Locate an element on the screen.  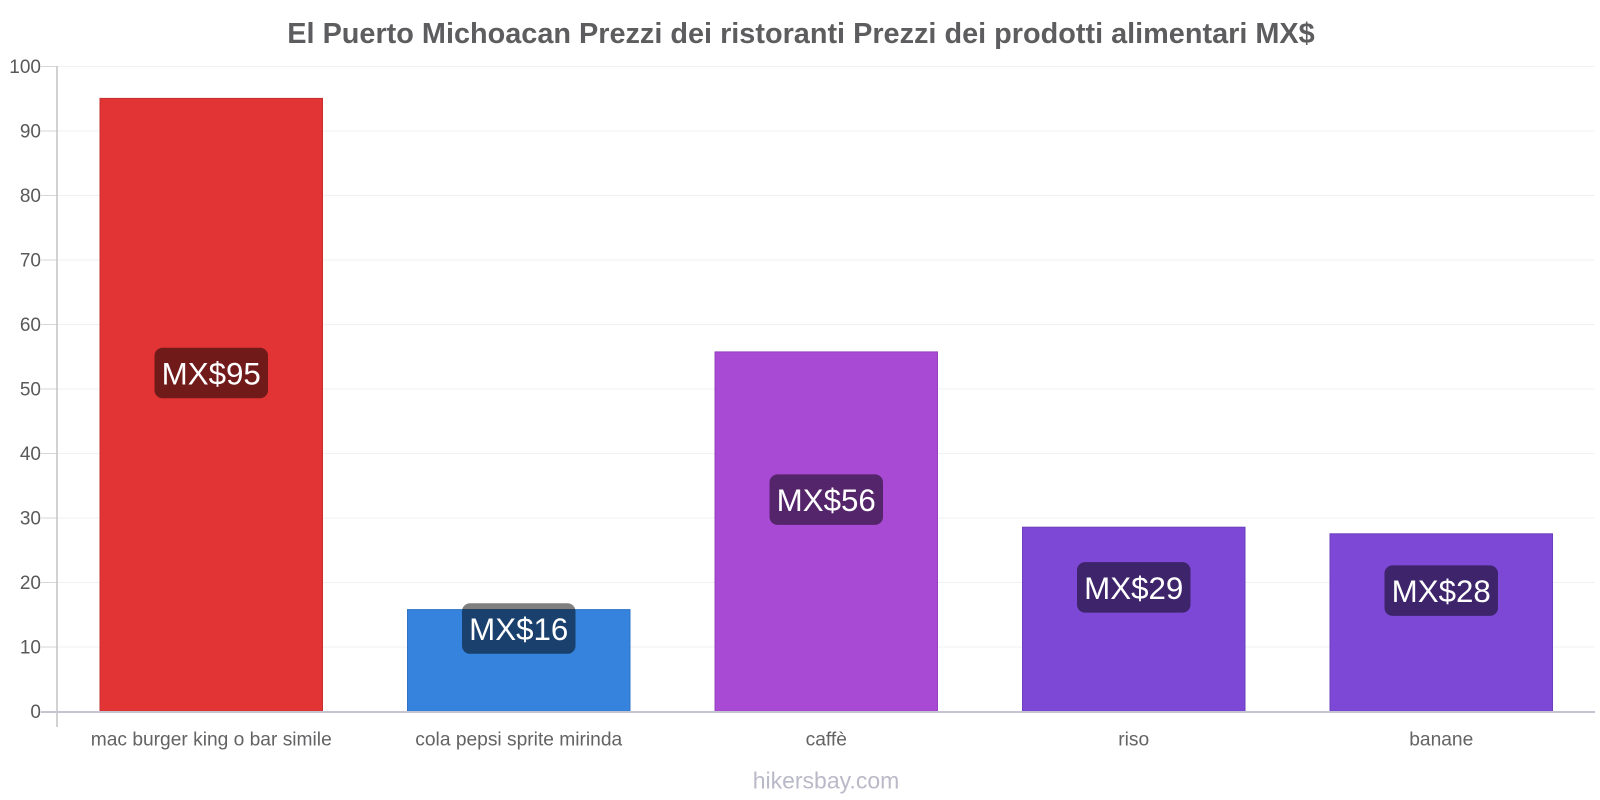
svg-text: 60 is located at coordinates (30, 325).